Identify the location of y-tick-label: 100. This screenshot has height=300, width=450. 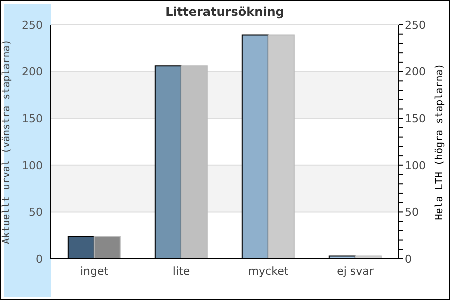
(32, 165).